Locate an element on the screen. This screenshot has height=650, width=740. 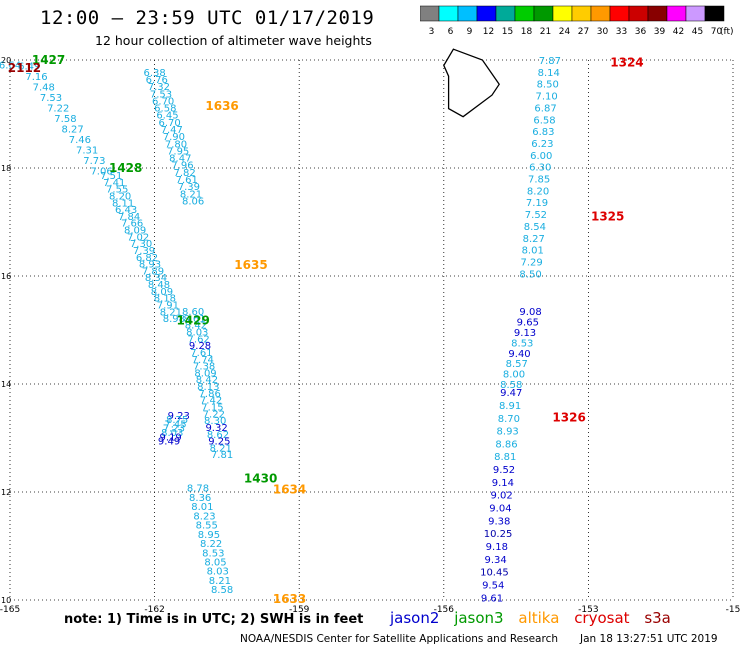
scale-label: 18 is located at coordinates (527, 32).